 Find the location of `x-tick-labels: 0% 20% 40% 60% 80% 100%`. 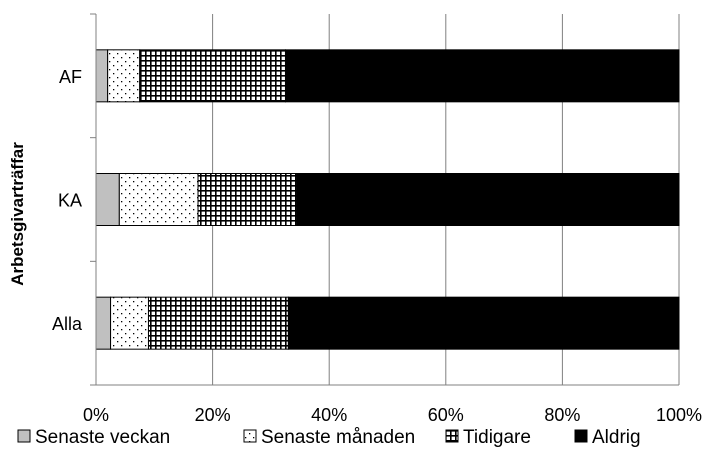

x-tick-labels: 0% 20% 40% 60% 80% 100% is located at coordinates (392, 415).